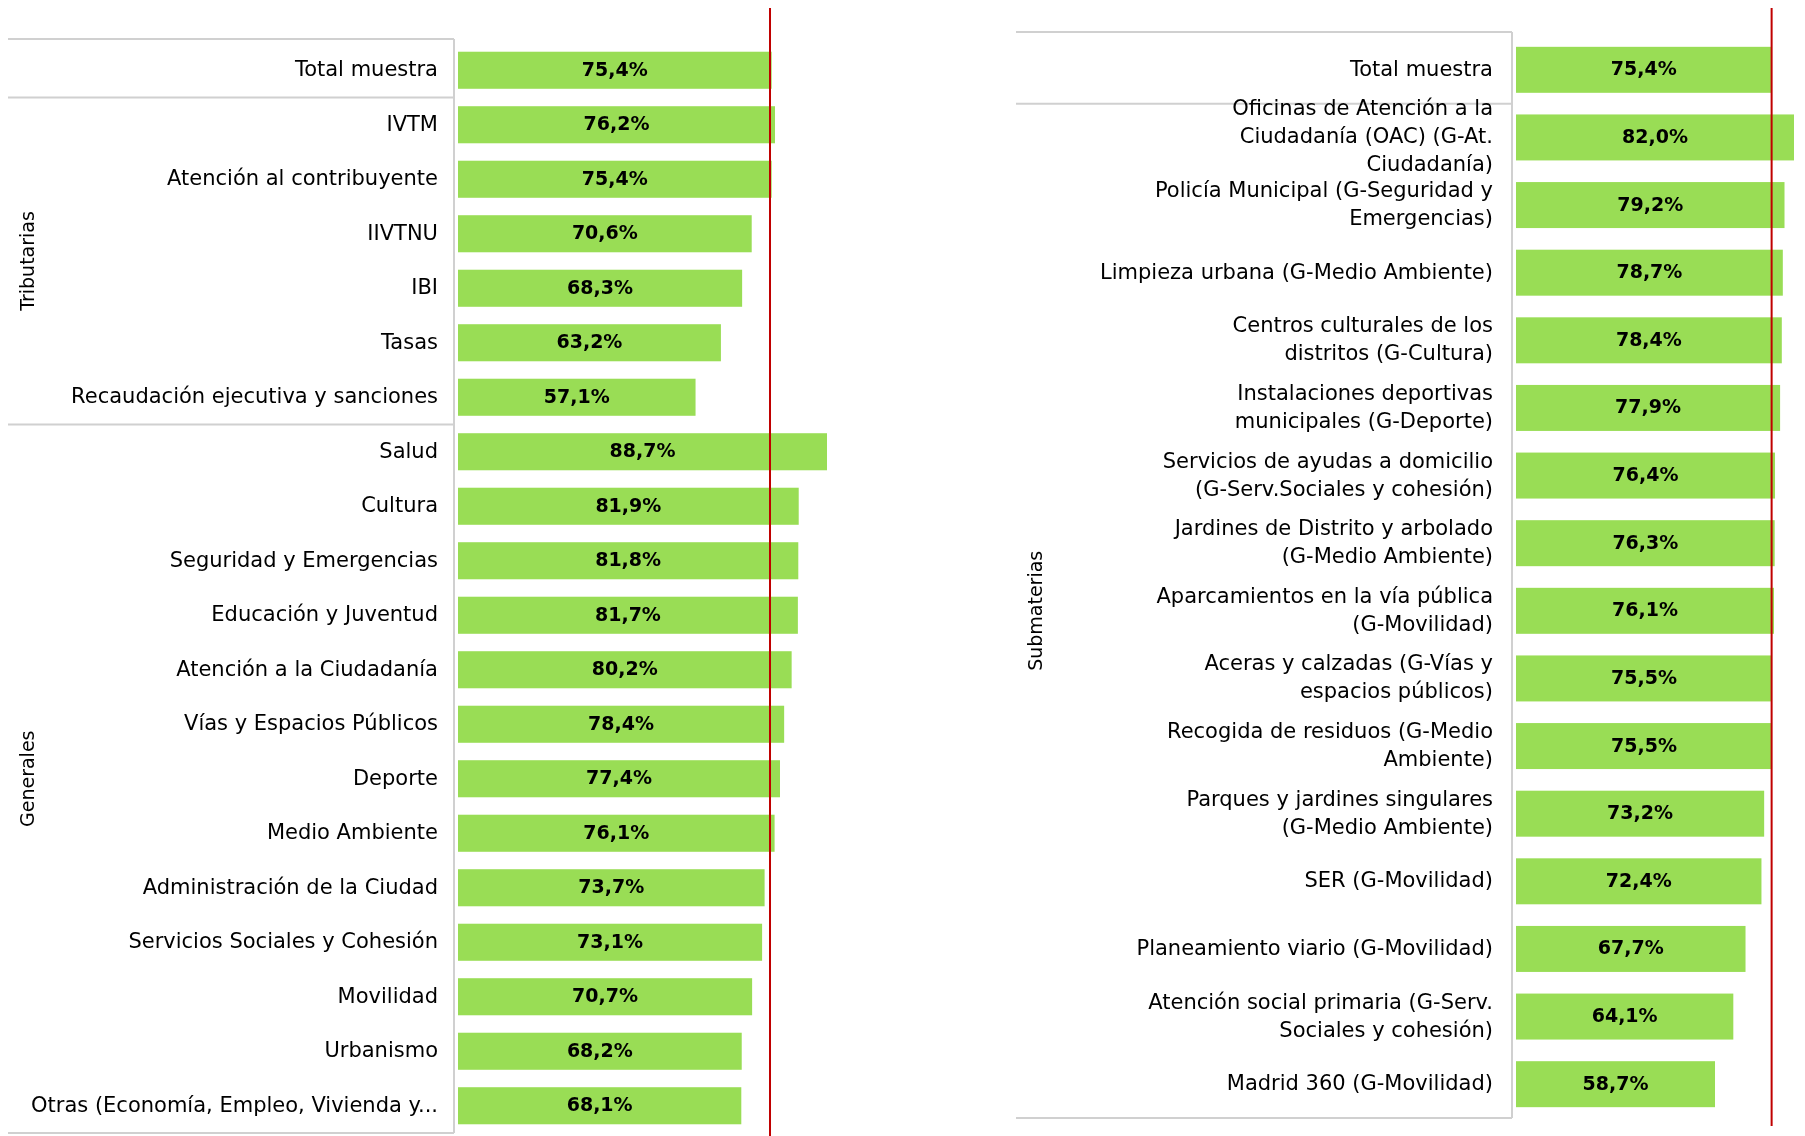 Image resolution: width=1805 pixels, height=1136 pixels. I want to click on data-label: 82,0%, so click(1655, 135).